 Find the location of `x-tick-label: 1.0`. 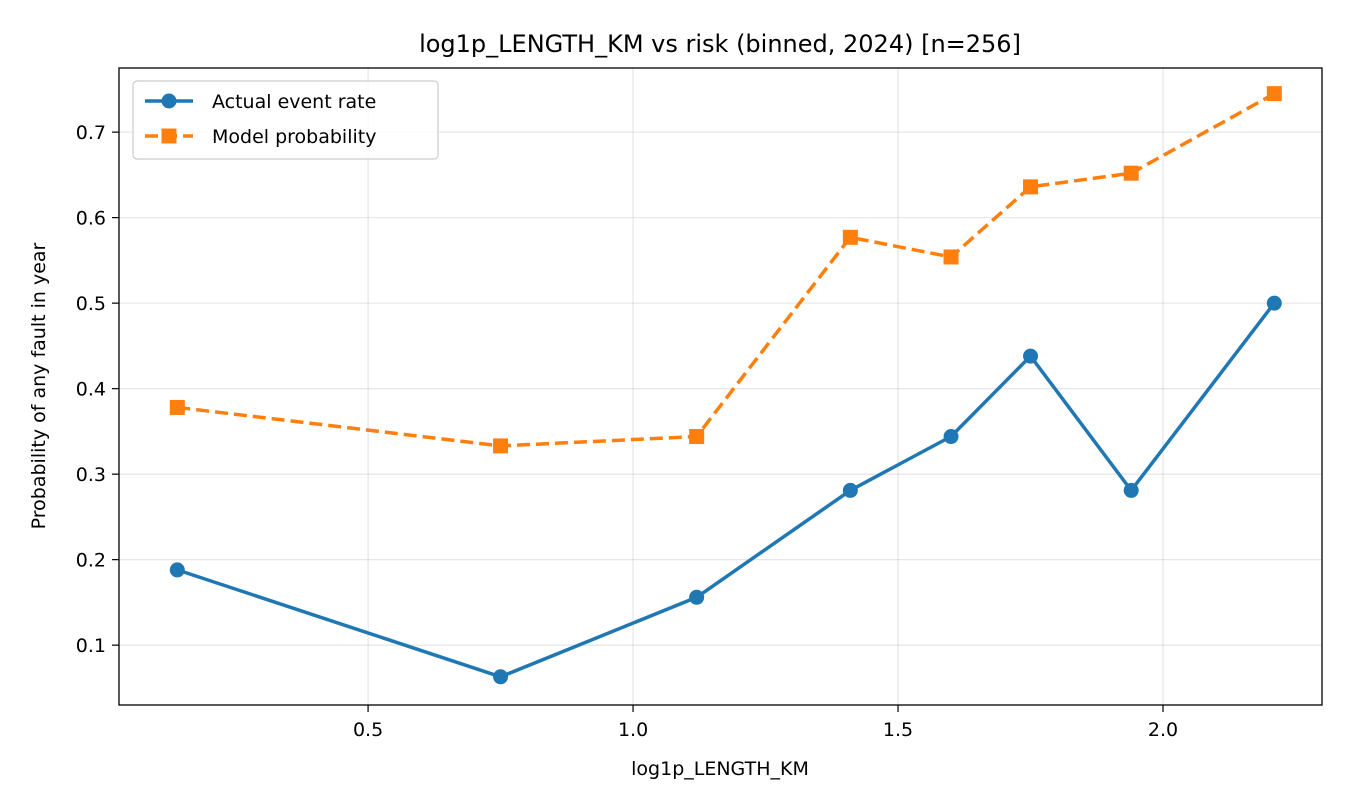

x-tick-label: 1.0 is located at coordinates (633, 730).